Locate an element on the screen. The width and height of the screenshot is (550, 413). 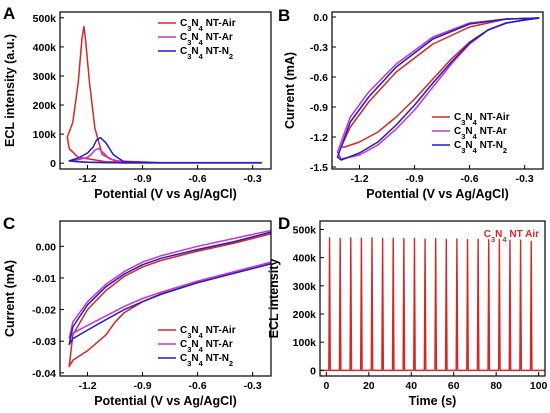
series-annotation: C3N4 NT Air is located at coordinates (511, 236).